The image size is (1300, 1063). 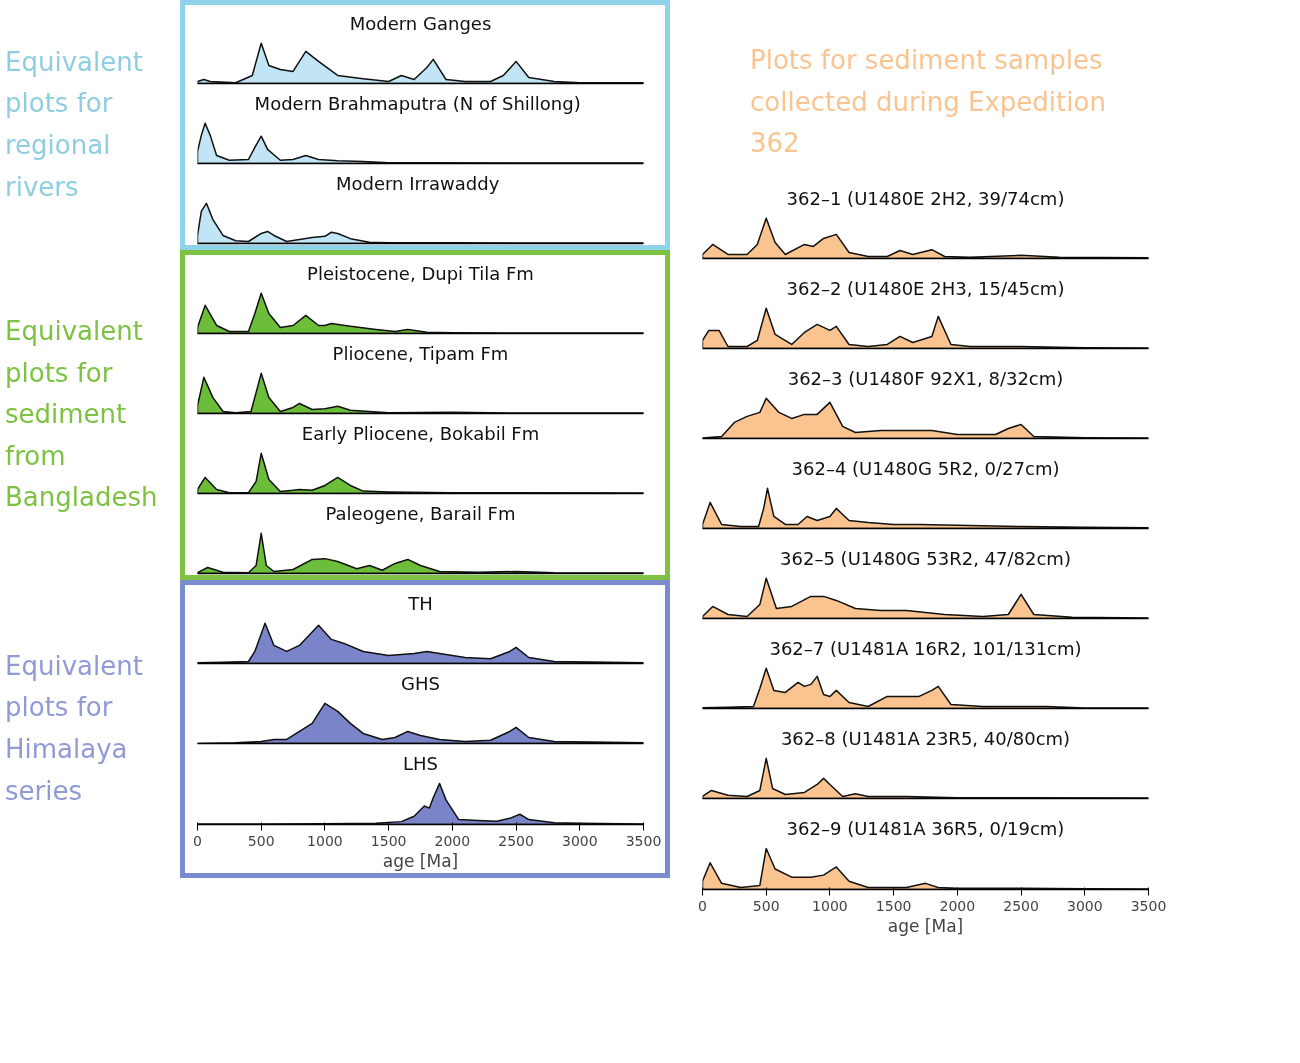 I want to click on text: Plots for sediment samples collected during Expedition 362, so click(x=928, y=102).